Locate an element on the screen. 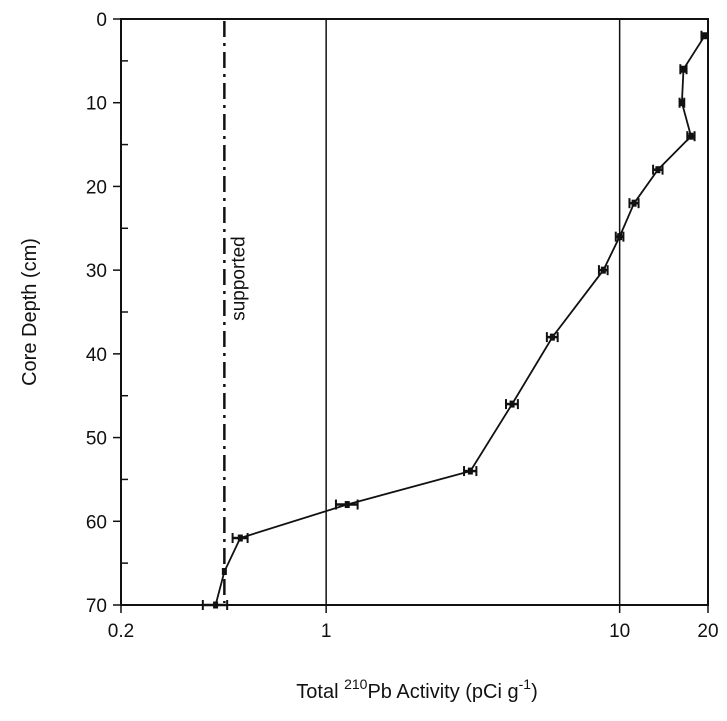 This screenshot has height=721, width=727. x-tick-label: 0.2 is located at coordinates (121, 631).